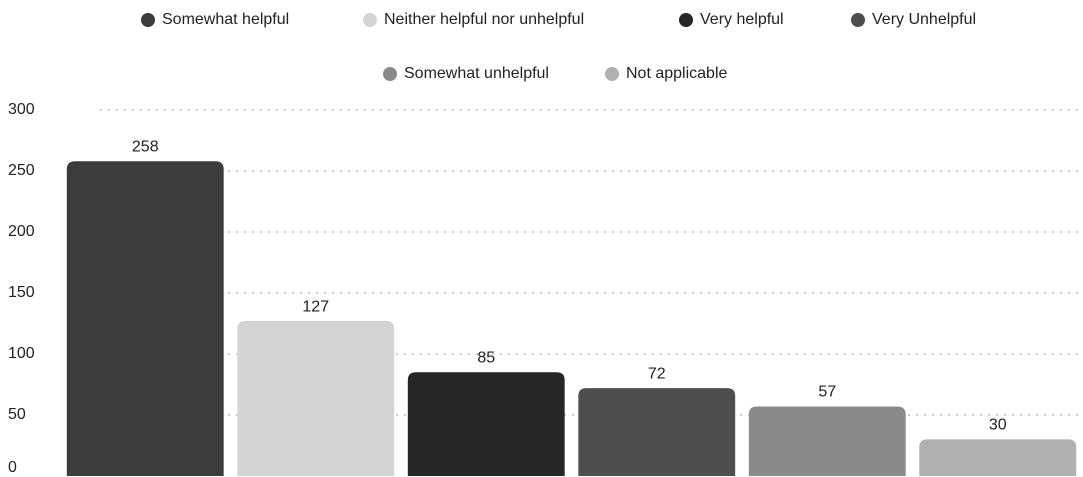 Image resolution: width=1083 pixels, height=477 pixels. Describe the element at coordinates (742, 19) in the screenshot. I see `legend-label: Very helpful` at that location.